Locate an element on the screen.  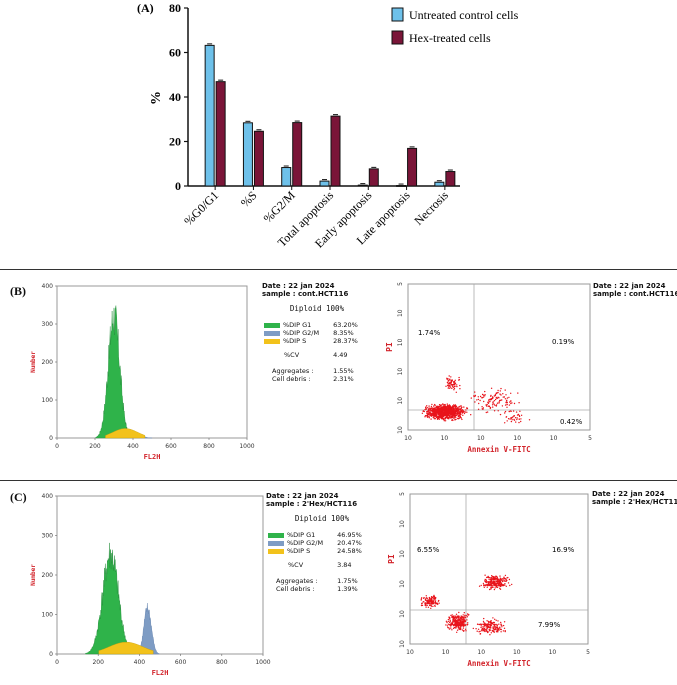
g1-swatch-b is located at coordinates (272, 325).